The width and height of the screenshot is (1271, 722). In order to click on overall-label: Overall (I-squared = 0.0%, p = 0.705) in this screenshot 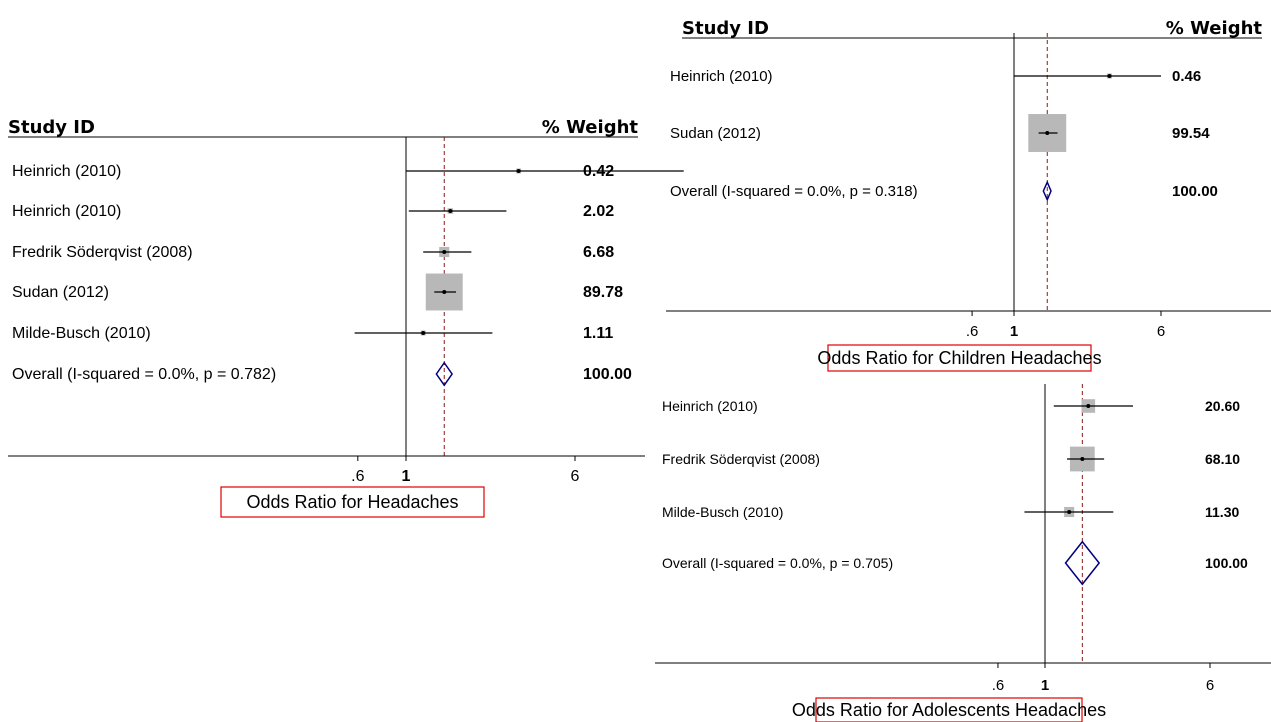, I will do `click(777, 563)`.